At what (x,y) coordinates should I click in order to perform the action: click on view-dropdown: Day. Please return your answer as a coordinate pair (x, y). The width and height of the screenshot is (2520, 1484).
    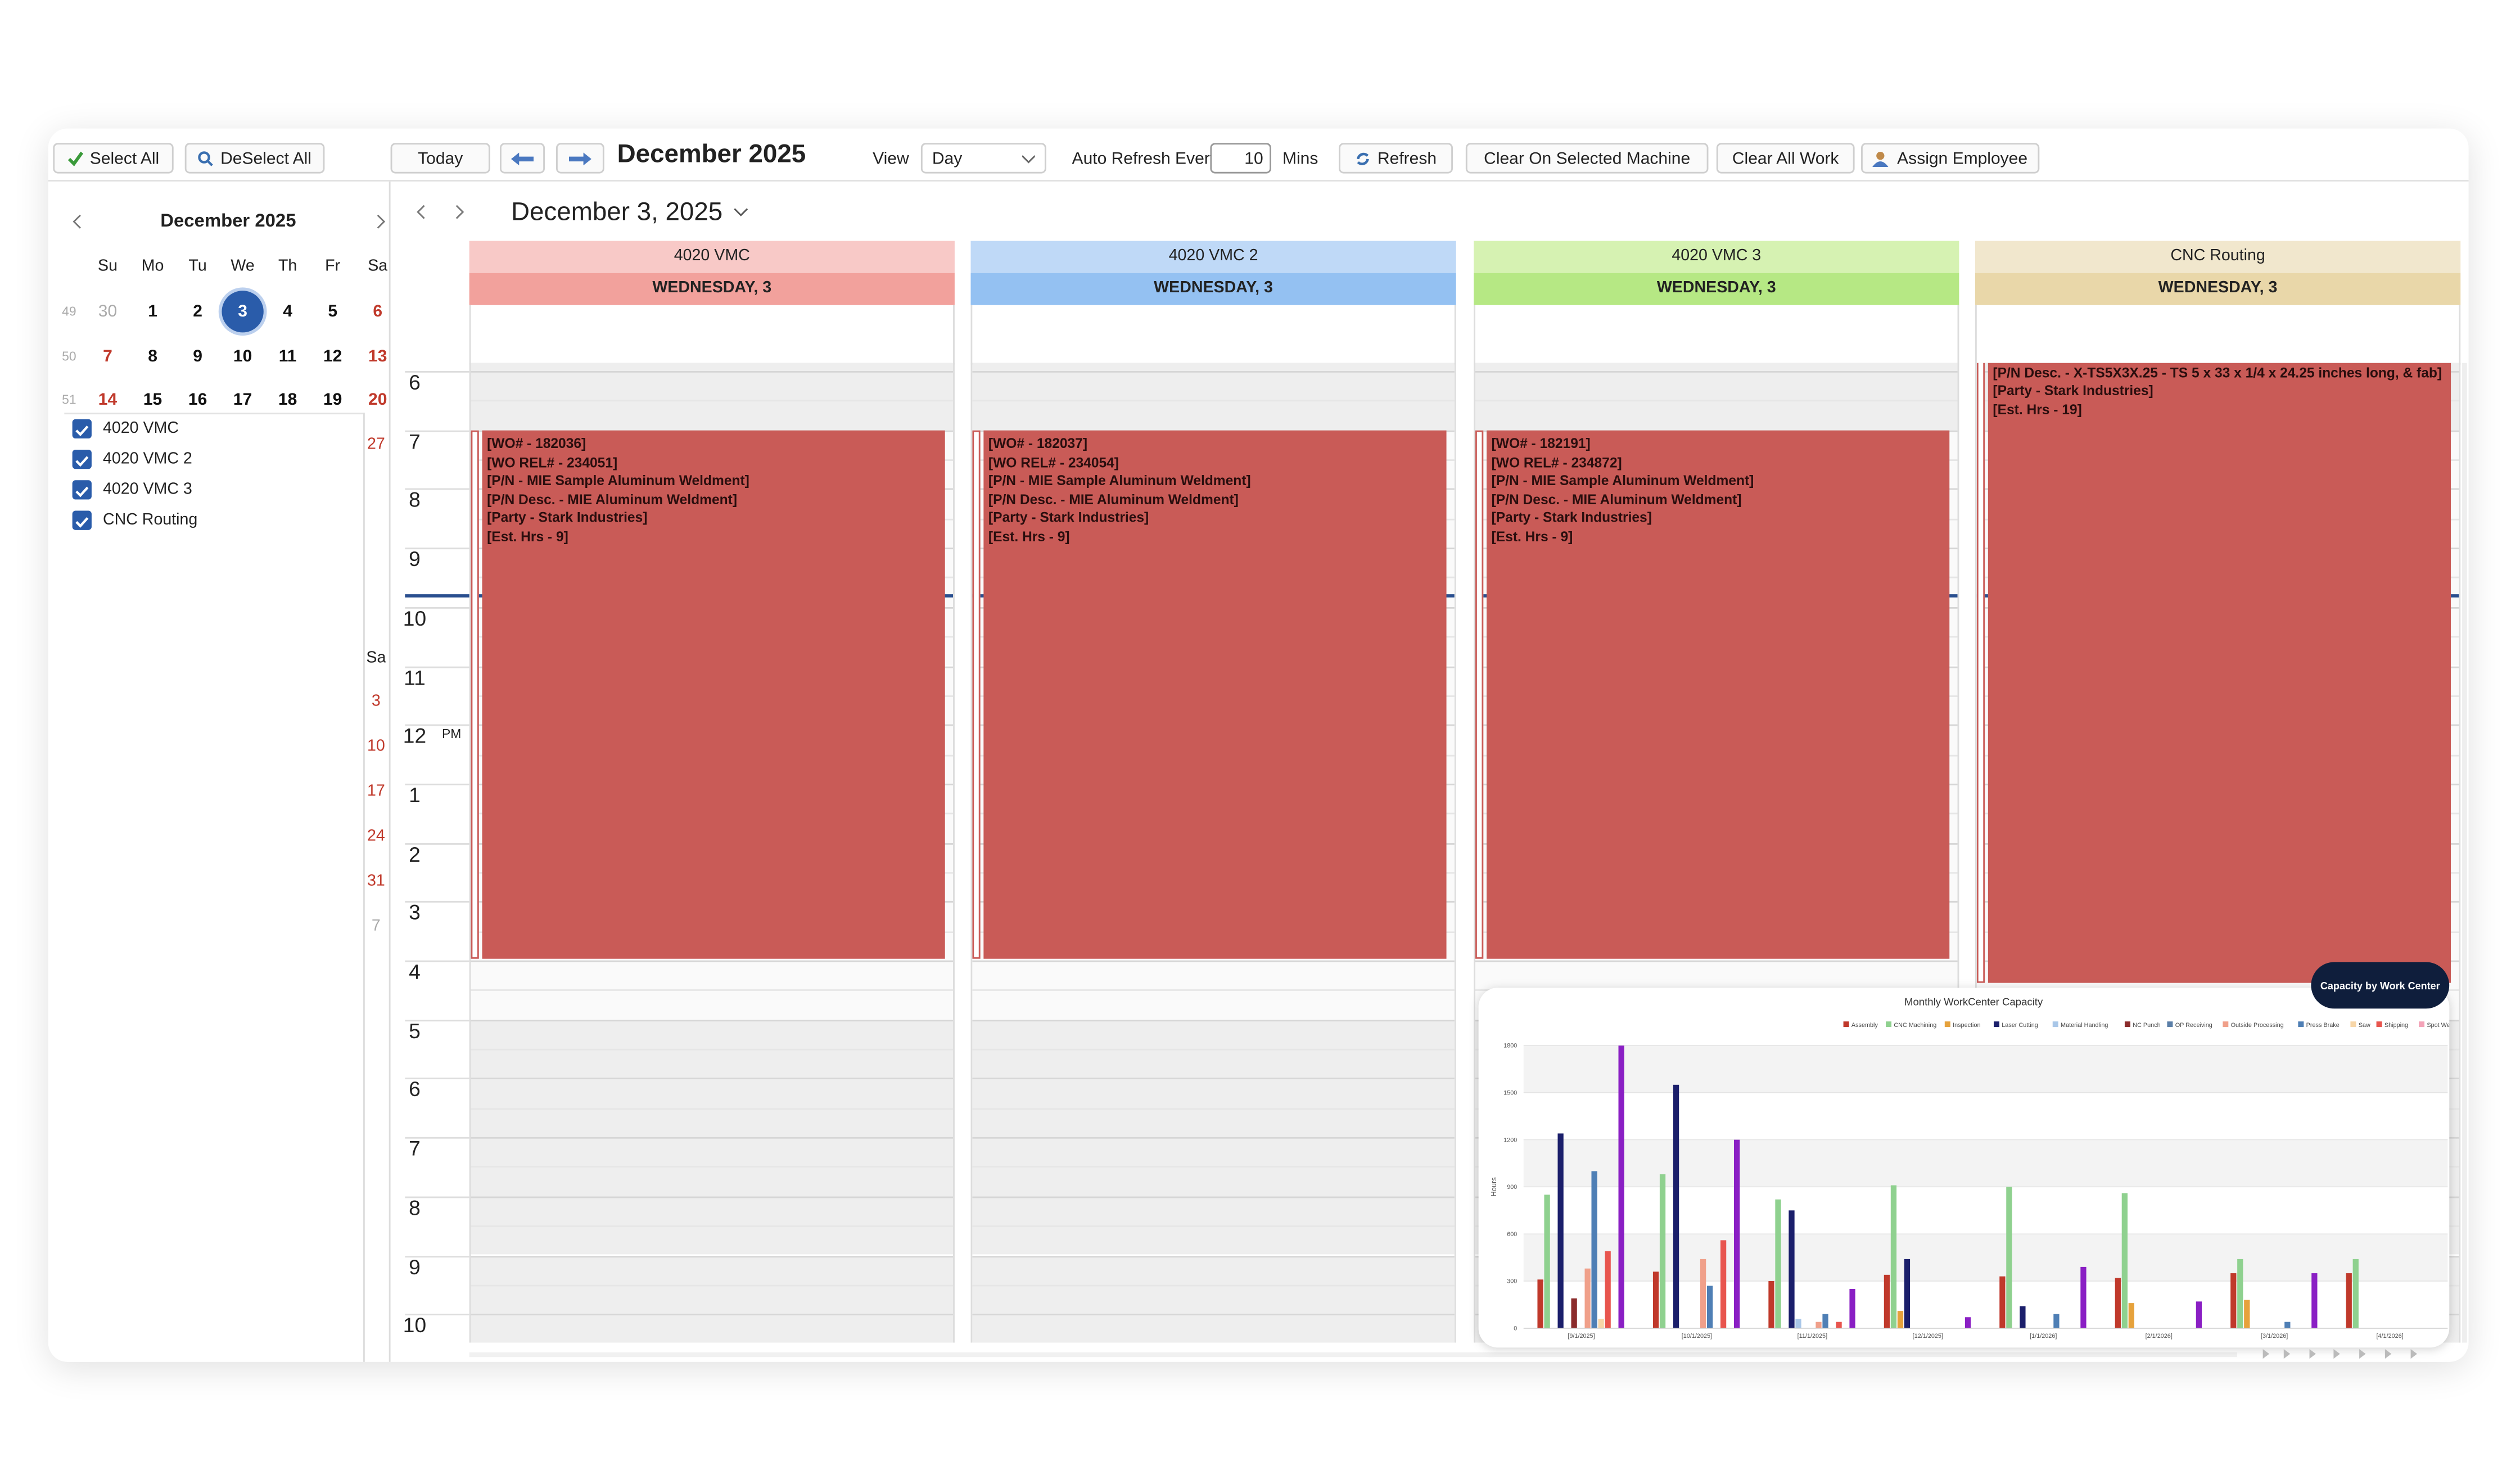
    Looking at the image, I should click on (983, 158).